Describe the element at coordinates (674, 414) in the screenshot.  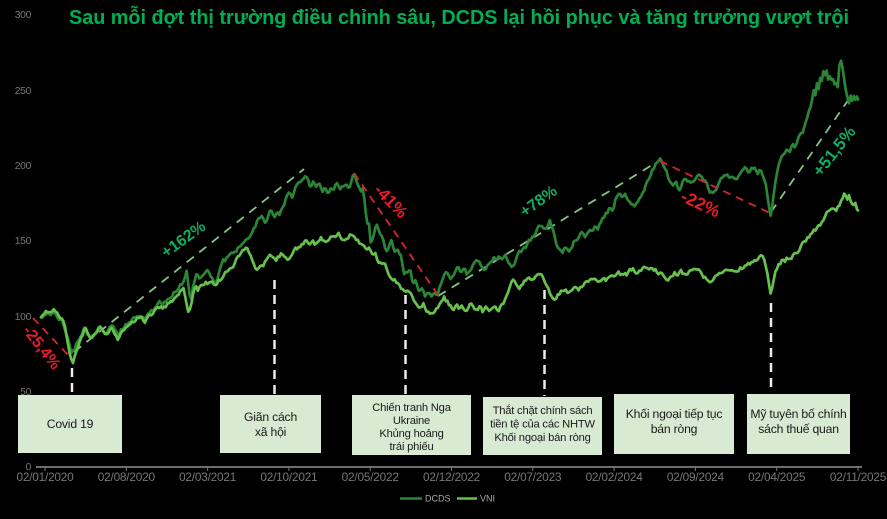
I see `svg-text: Khối ngoại tiếp tục` at that location.